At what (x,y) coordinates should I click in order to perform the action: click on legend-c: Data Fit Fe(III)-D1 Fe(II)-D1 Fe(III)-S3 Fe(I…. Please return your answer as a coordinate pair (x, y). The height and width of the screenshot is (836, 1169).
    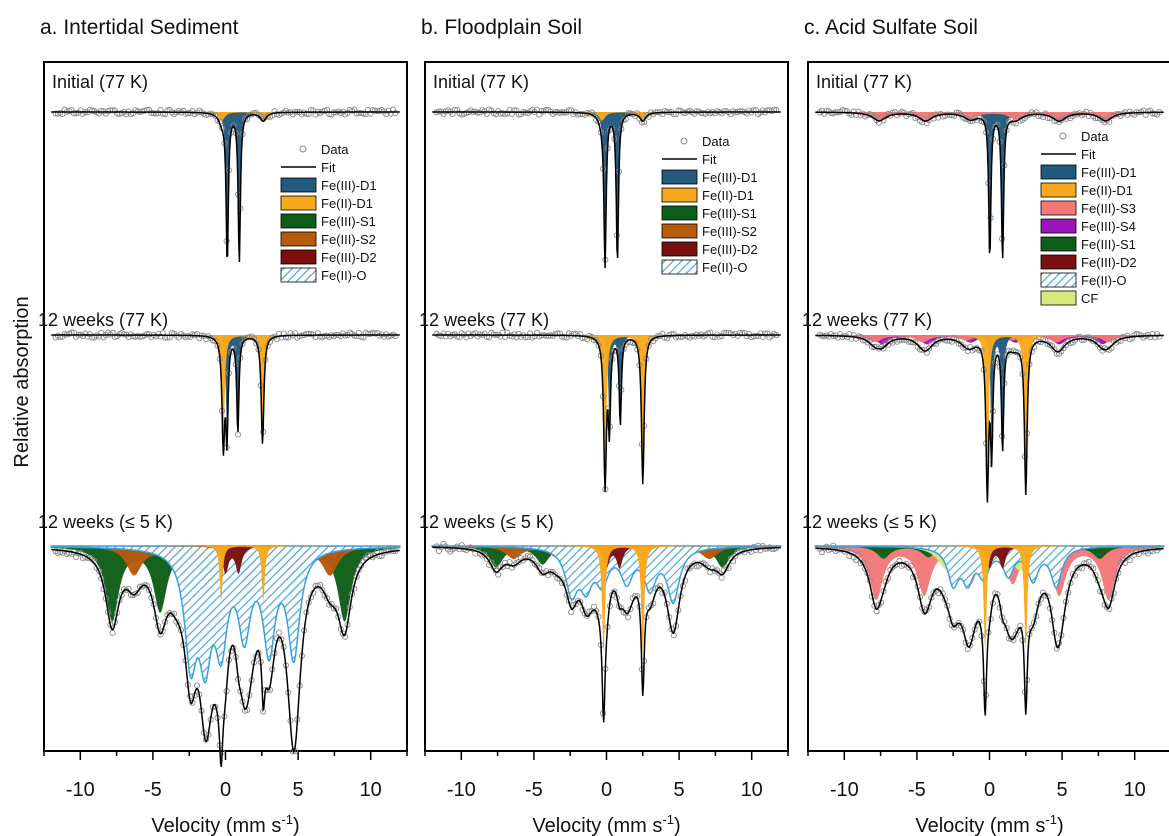
    Looking at the image, I should click on (1088, 217).